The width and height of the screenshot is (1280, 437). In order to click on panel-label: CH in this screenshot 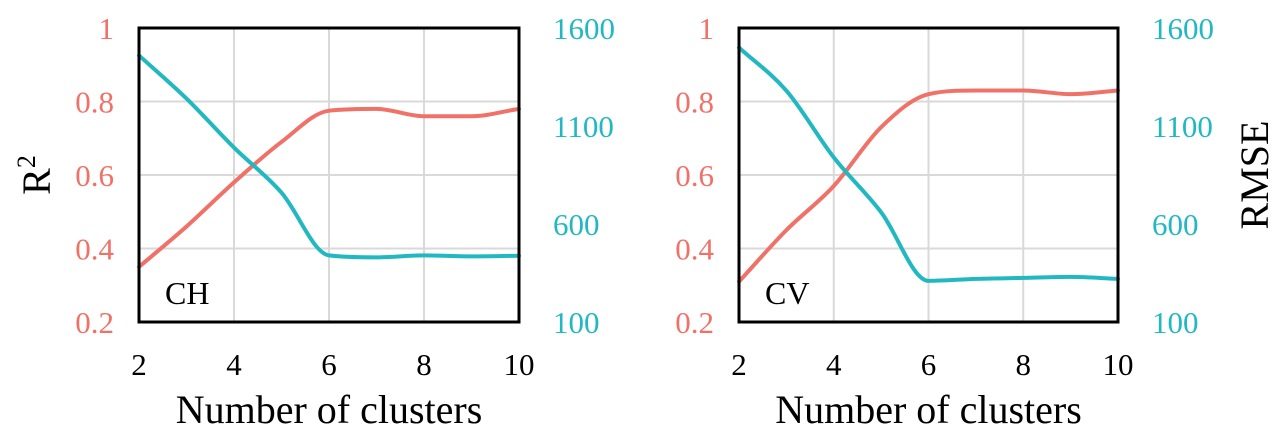, I will do `click(187, 293)`.